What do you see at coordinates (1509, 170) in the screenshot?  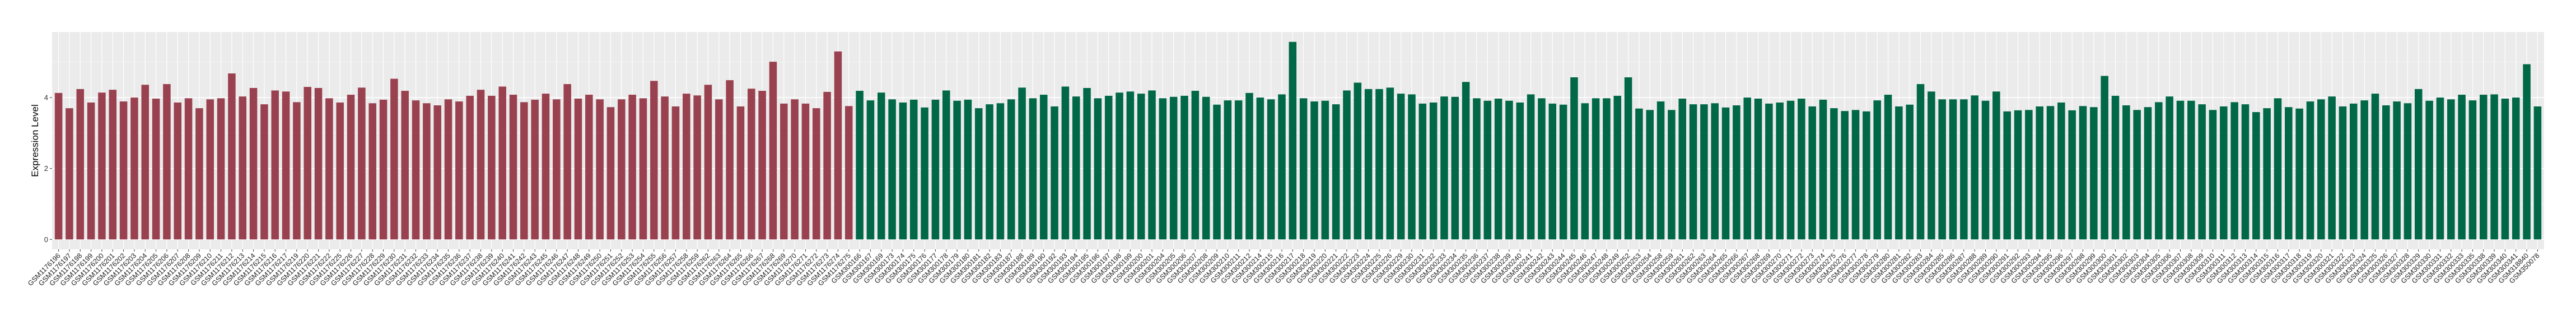 I see `bar-GSM300239` at bounding box center [1509, 170].